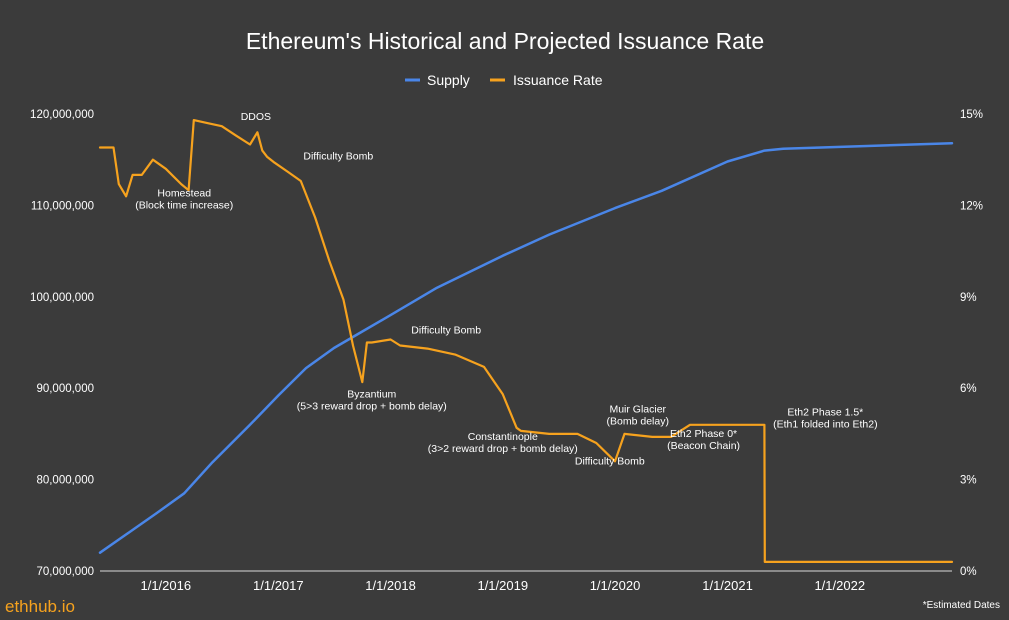  What do you see at coordinates (968, 389) in the screenshot?
I see `y-right-tick-label: 6%` at bounding box center [968, 389].